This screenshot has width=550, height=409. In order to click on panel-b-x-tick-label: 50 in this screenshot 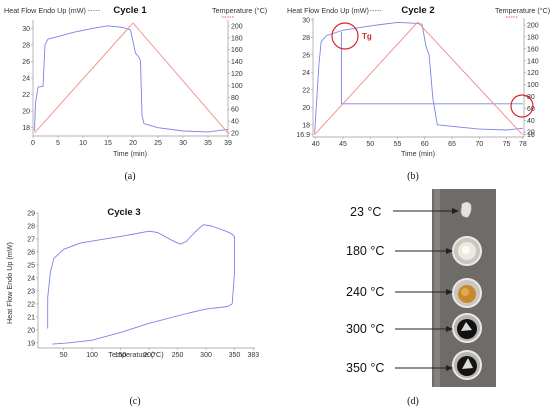, I will do `click(370, 144)`.